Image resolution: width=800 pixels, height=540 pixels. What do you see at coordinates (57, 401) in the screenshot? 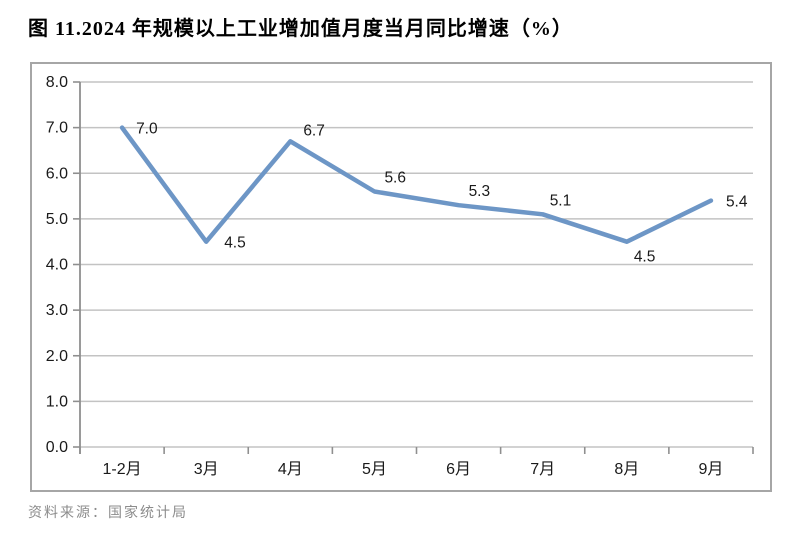
I see `y-tick-label: 1.0` at bounding box center [57, 401].